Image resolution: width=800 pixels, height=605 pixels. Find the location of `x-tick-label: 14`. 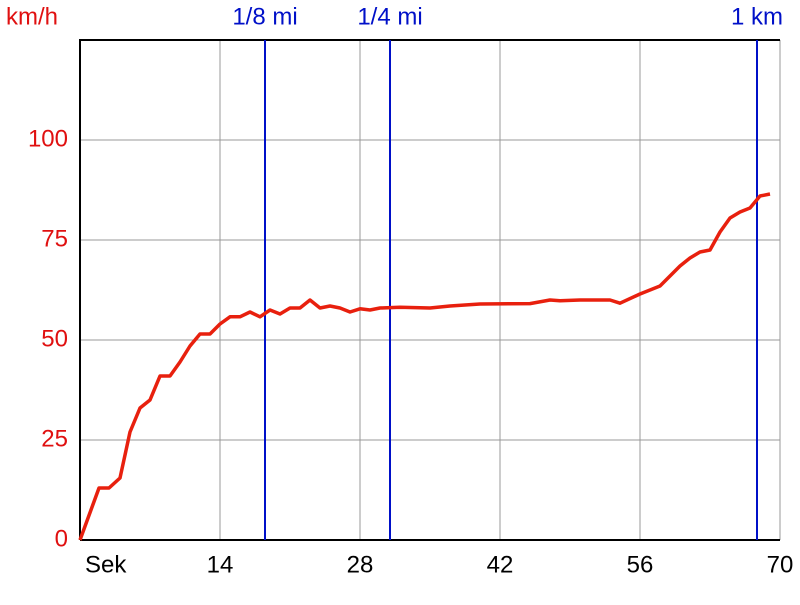

x-tick-label: 14 is located at coordinates (220, 564).